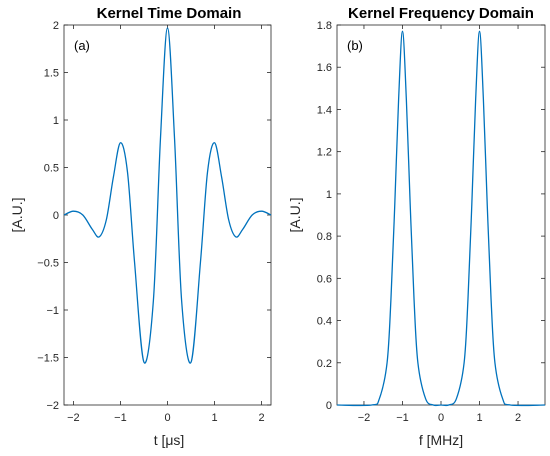 The image size is (550, 456). Describe the element at coordinates (52, 311) in the screenshot. I see `time-y-tick-label: −1` at that location.